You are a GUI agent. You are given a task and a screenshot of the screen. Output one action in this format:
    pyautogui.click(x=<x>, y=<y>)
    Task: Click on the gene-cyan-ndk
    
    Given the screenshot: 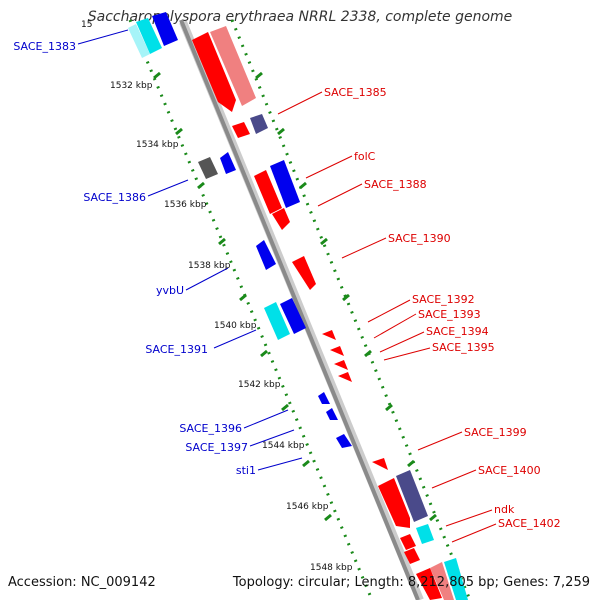 What is the action you would take?
    pyautogui.click(x=425, y=534)
    